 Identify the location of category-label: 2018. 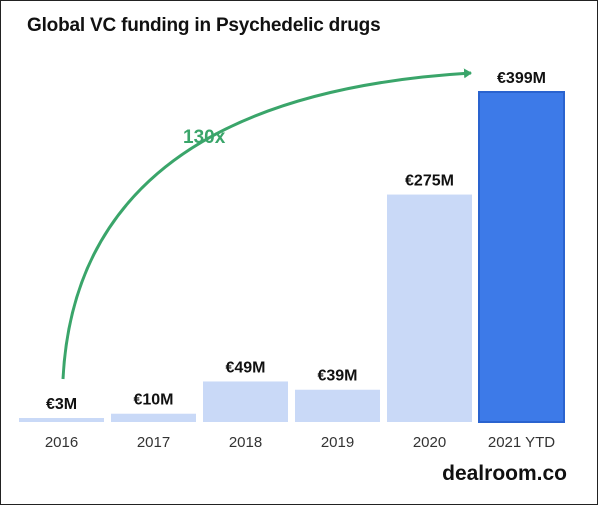
(245, 442).